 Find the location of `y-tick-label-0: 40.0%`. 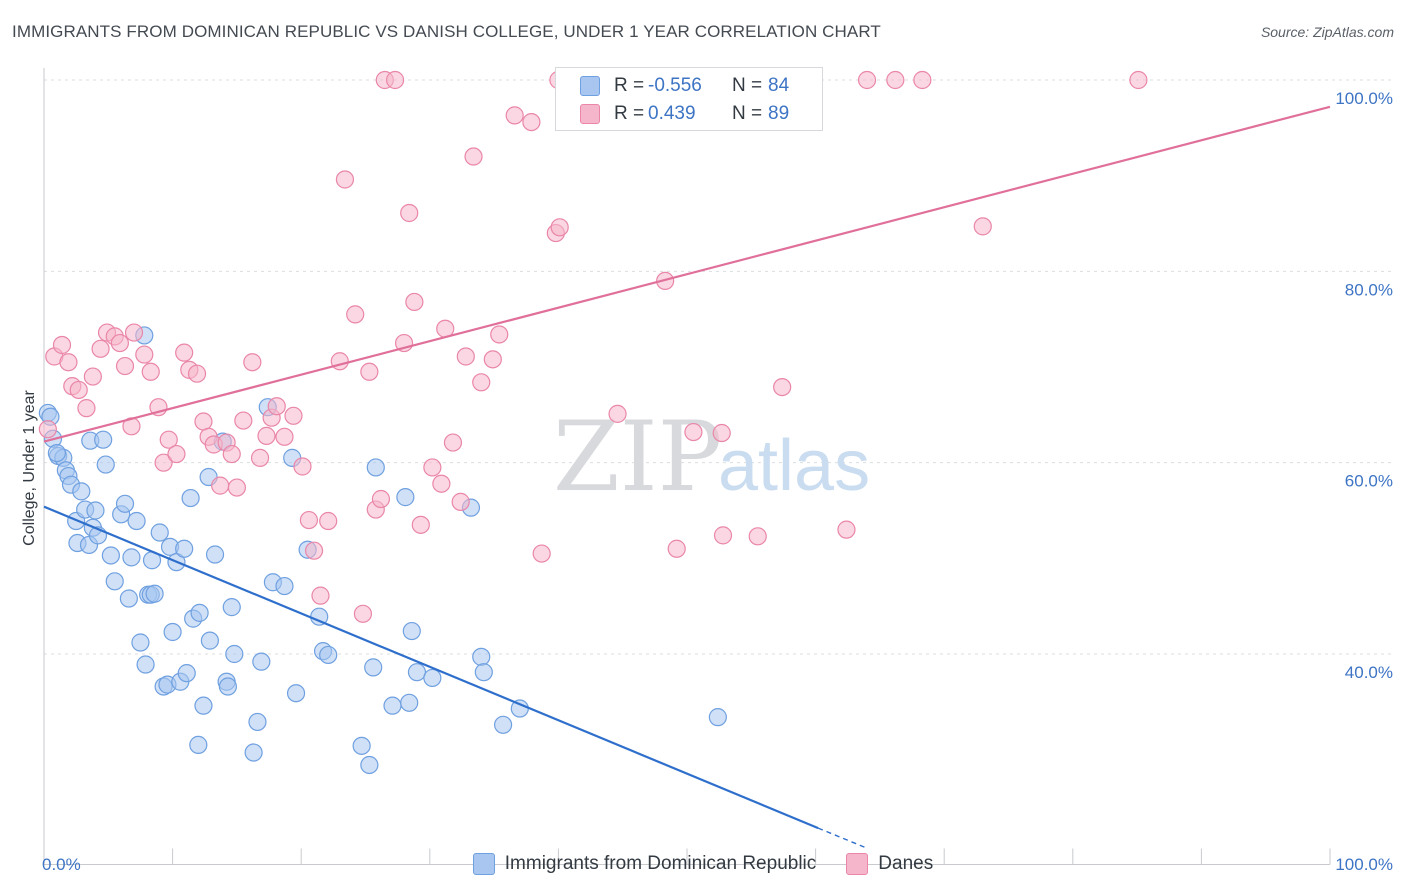

y-tick-label-0: 40.0% is located at coordinates (1369, 672).